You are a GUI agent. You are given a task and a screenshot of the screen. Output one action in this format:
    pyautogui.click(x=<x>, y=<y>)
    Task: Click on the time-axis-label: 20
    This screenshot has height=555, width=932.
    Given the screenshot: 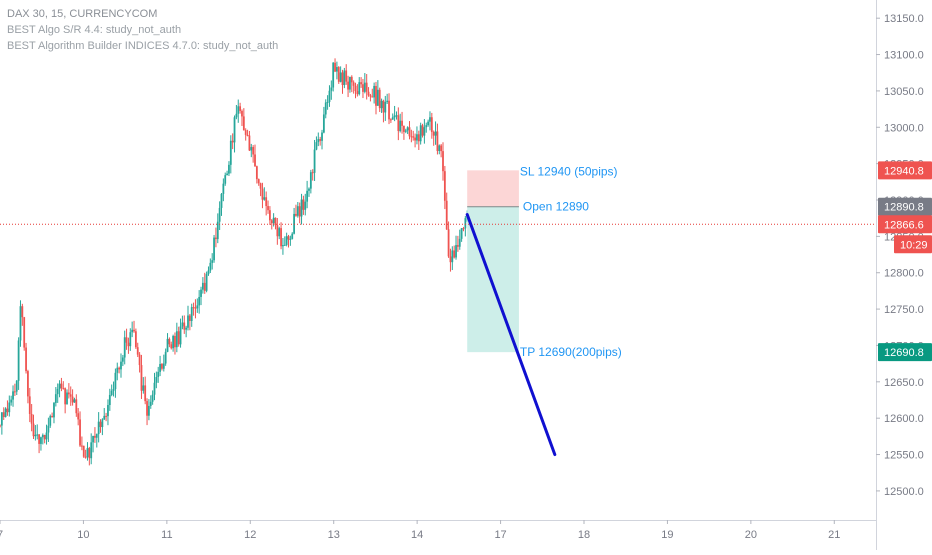 What is the action you would take?
    pyautogui.click(x=751, y=535)
    